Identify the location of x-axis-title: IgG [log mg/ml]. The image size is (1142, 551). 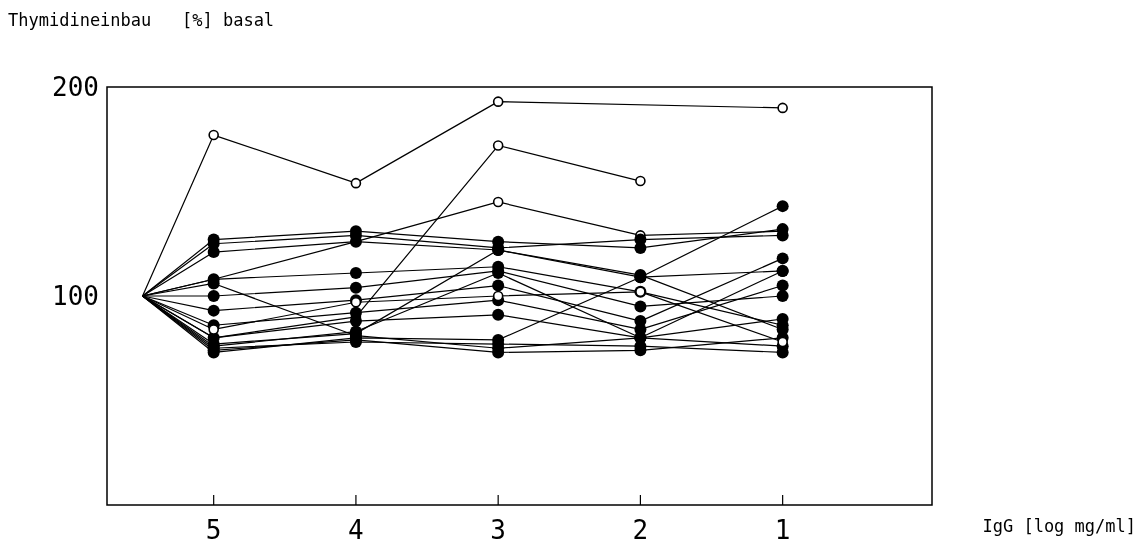
(1059, 526).